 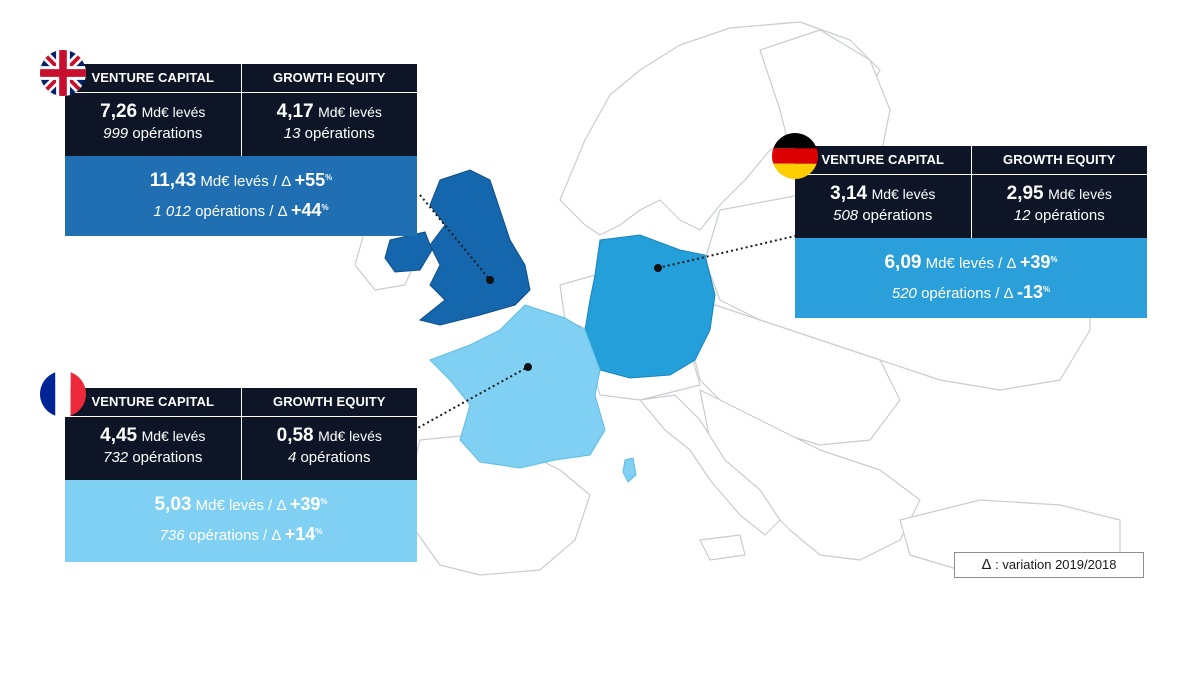 What do you see at coordinates (329, 177) in the screenshot?
I see `uk-total-delta-unit: %` at bounding box center [329, 177].